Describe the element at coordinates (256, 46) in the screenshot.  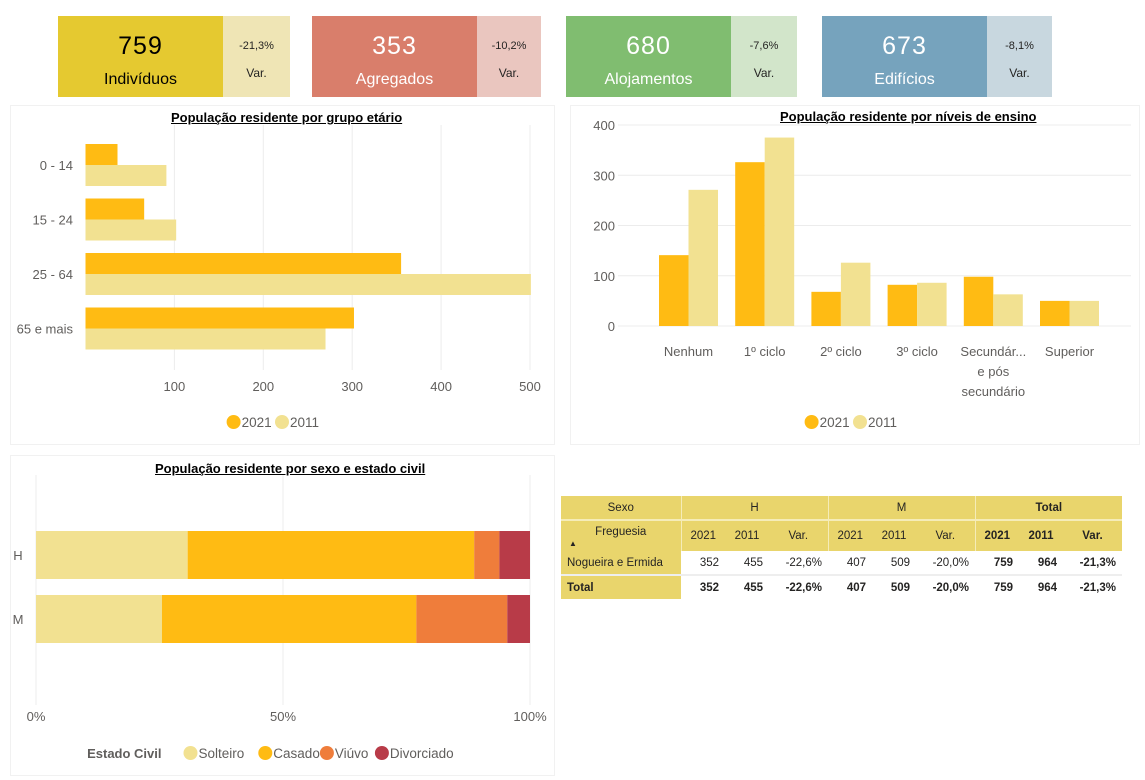
I see `kpi-variation-value: -21,3%` at that location.